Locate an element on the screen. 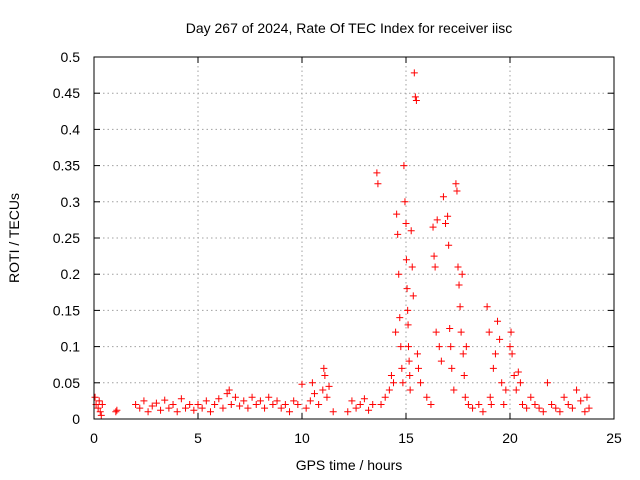 The height and width of the screenshot is (480, 640). y-tick-label: 0 is located at coordinates (76, 419).